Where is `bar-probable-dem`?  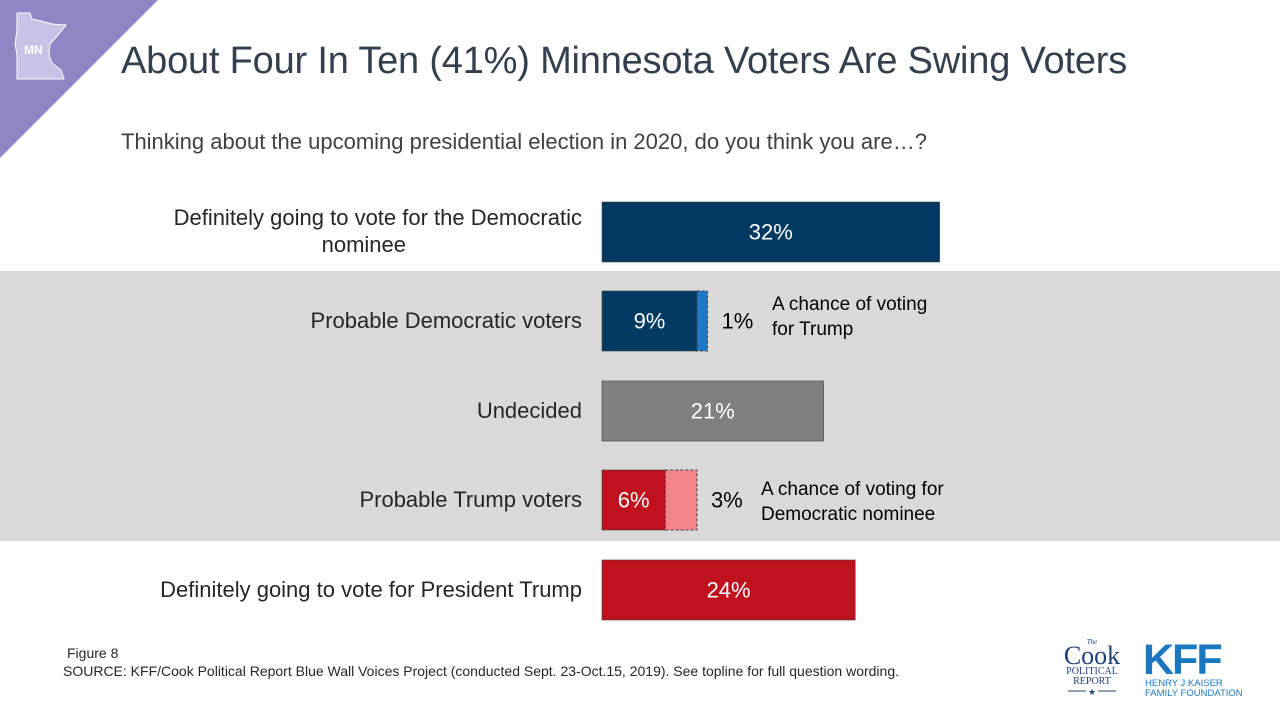
bar-probable-dem is located at coordinates (649, 321).